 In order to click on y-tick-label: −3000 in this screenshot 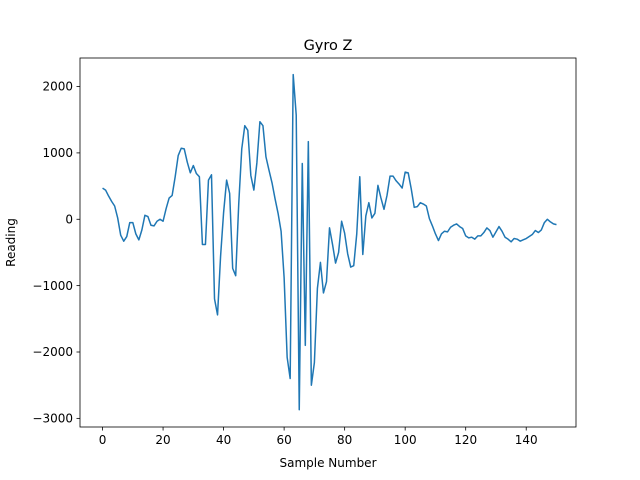, I will do `click(52, 419)`.